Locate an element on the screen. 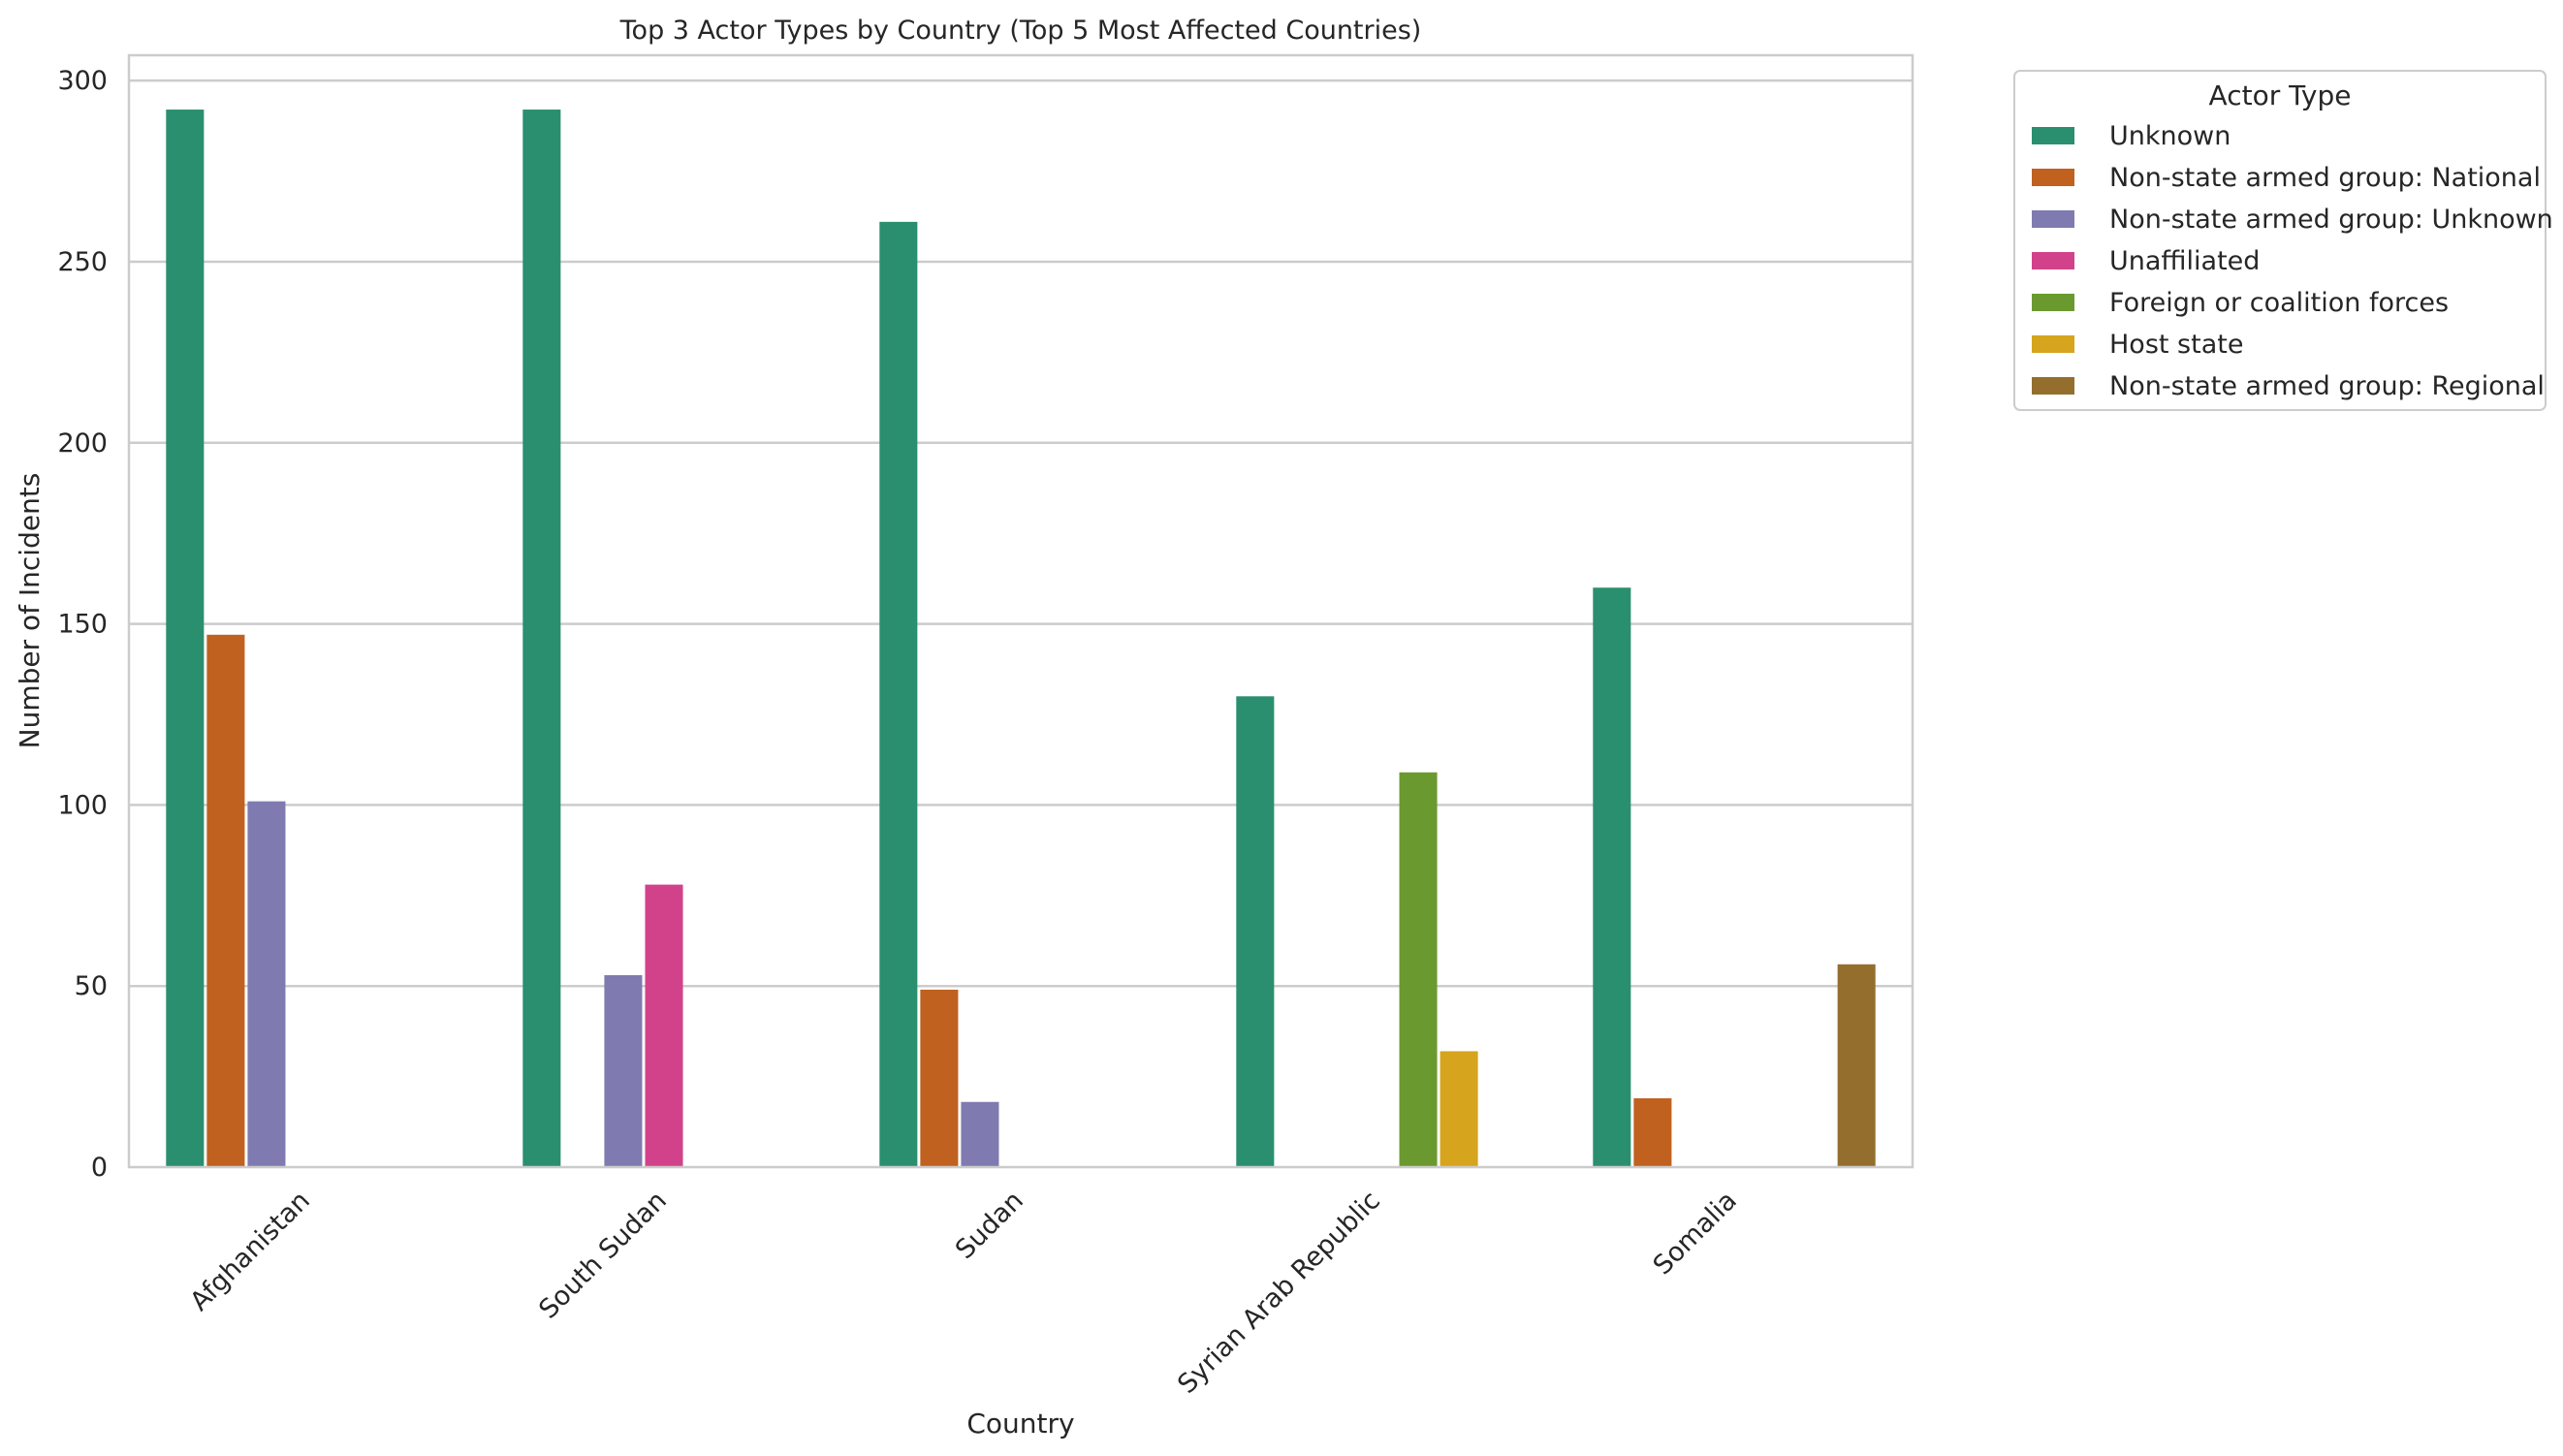 This screenshot has height=1456, width=2563. y-tick-label: 50 is located at coordinates (91, 986).